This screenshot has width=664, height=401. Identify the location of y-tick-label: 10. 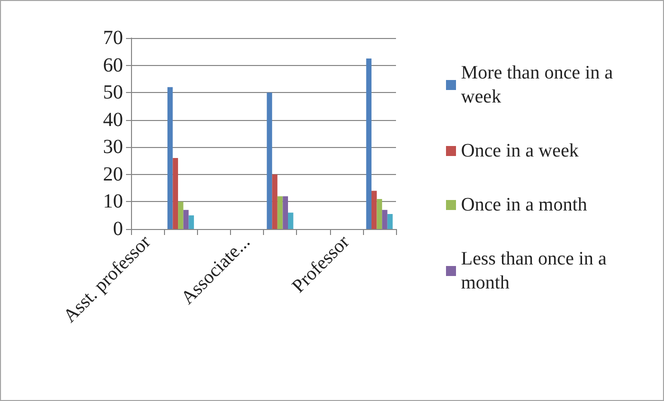
(113, 201).